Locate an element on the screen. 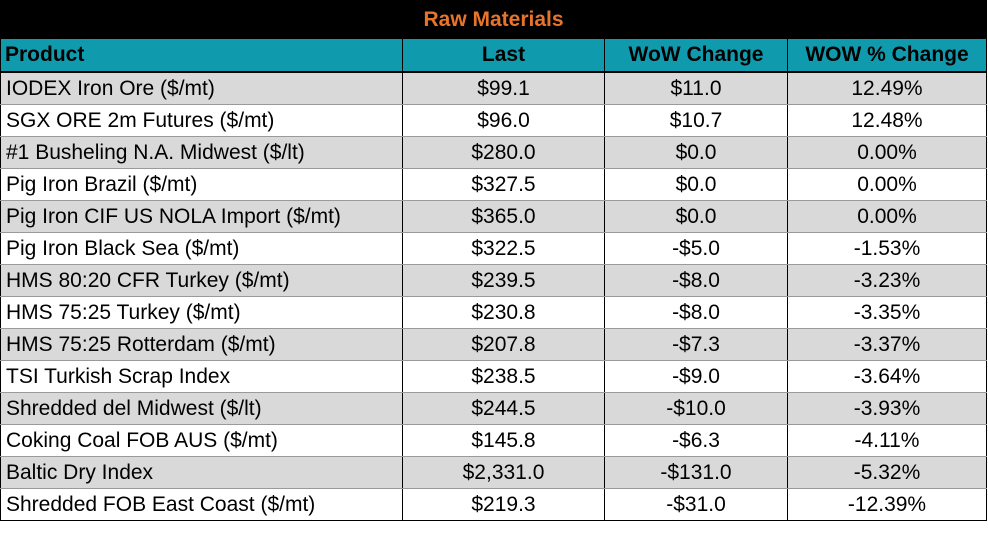  cell-wow-pct-change: -12.39% is located at coordinates (887, 504).